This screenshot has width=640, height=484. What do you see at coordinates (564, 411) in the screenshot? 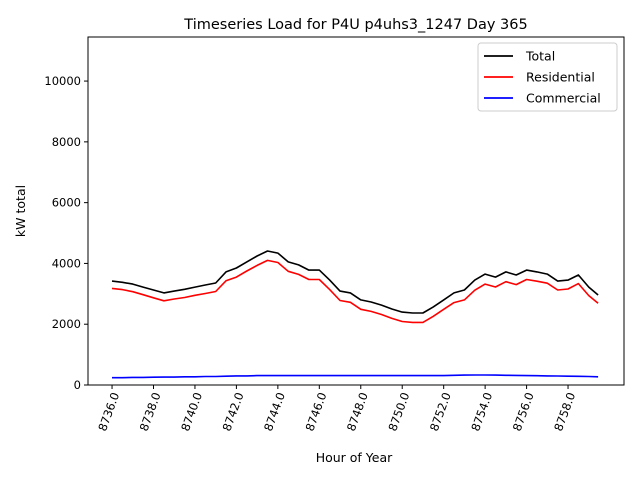
I see `x-tick-label: 8758.0` at bounding box center [564, 411].